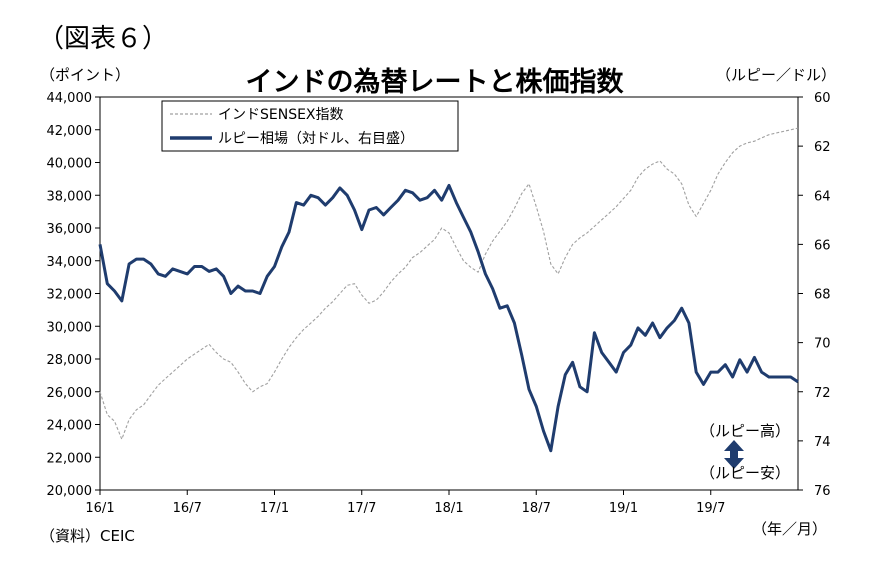 The width and height of the screenshot is (869, 563). Describe the element at coordinates (70, 491) in the screenshot. I see `left-tick-label: 20,000` at that location.